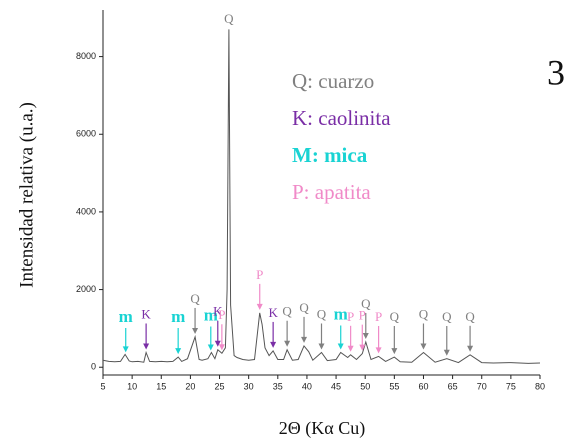 The width and height of the screenshot is (575, 443). Describe the element at coordinates (322, 428) in the screenshot. I see `x-axis-label: 2Θ (Kα Cu)` at that location.